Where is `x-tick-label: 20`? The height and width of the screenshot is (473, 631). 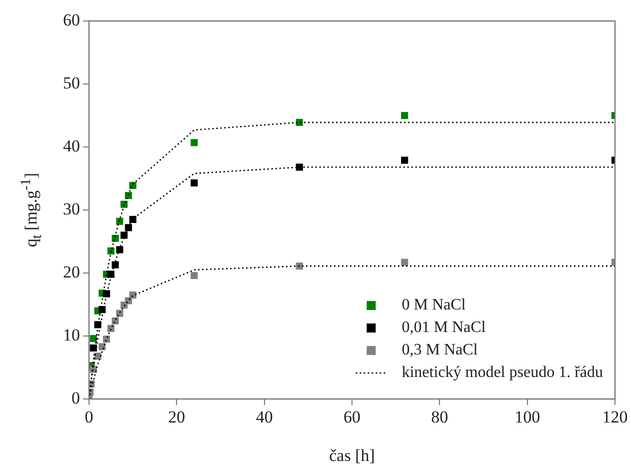 x-tick-label: 20 is located at coordinates (177, 417).